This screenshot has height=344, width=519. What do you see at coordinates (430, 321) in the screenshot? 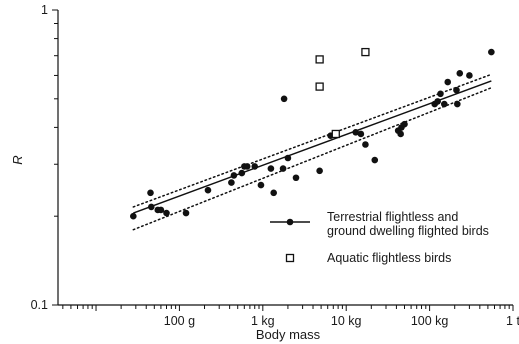
I see `x-tick-label: 100 kg` at bounding box center [430, 321].